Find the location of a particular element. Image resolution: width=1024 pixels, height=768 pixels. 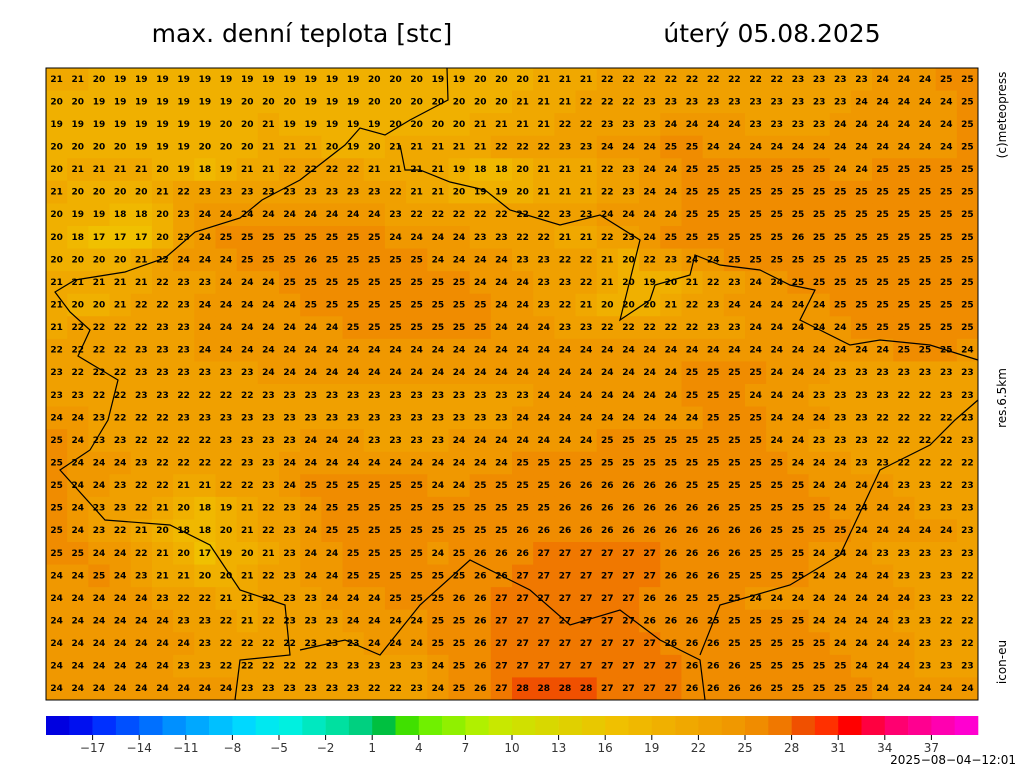

cell-value: 18 is located at coordinates (120, 215).